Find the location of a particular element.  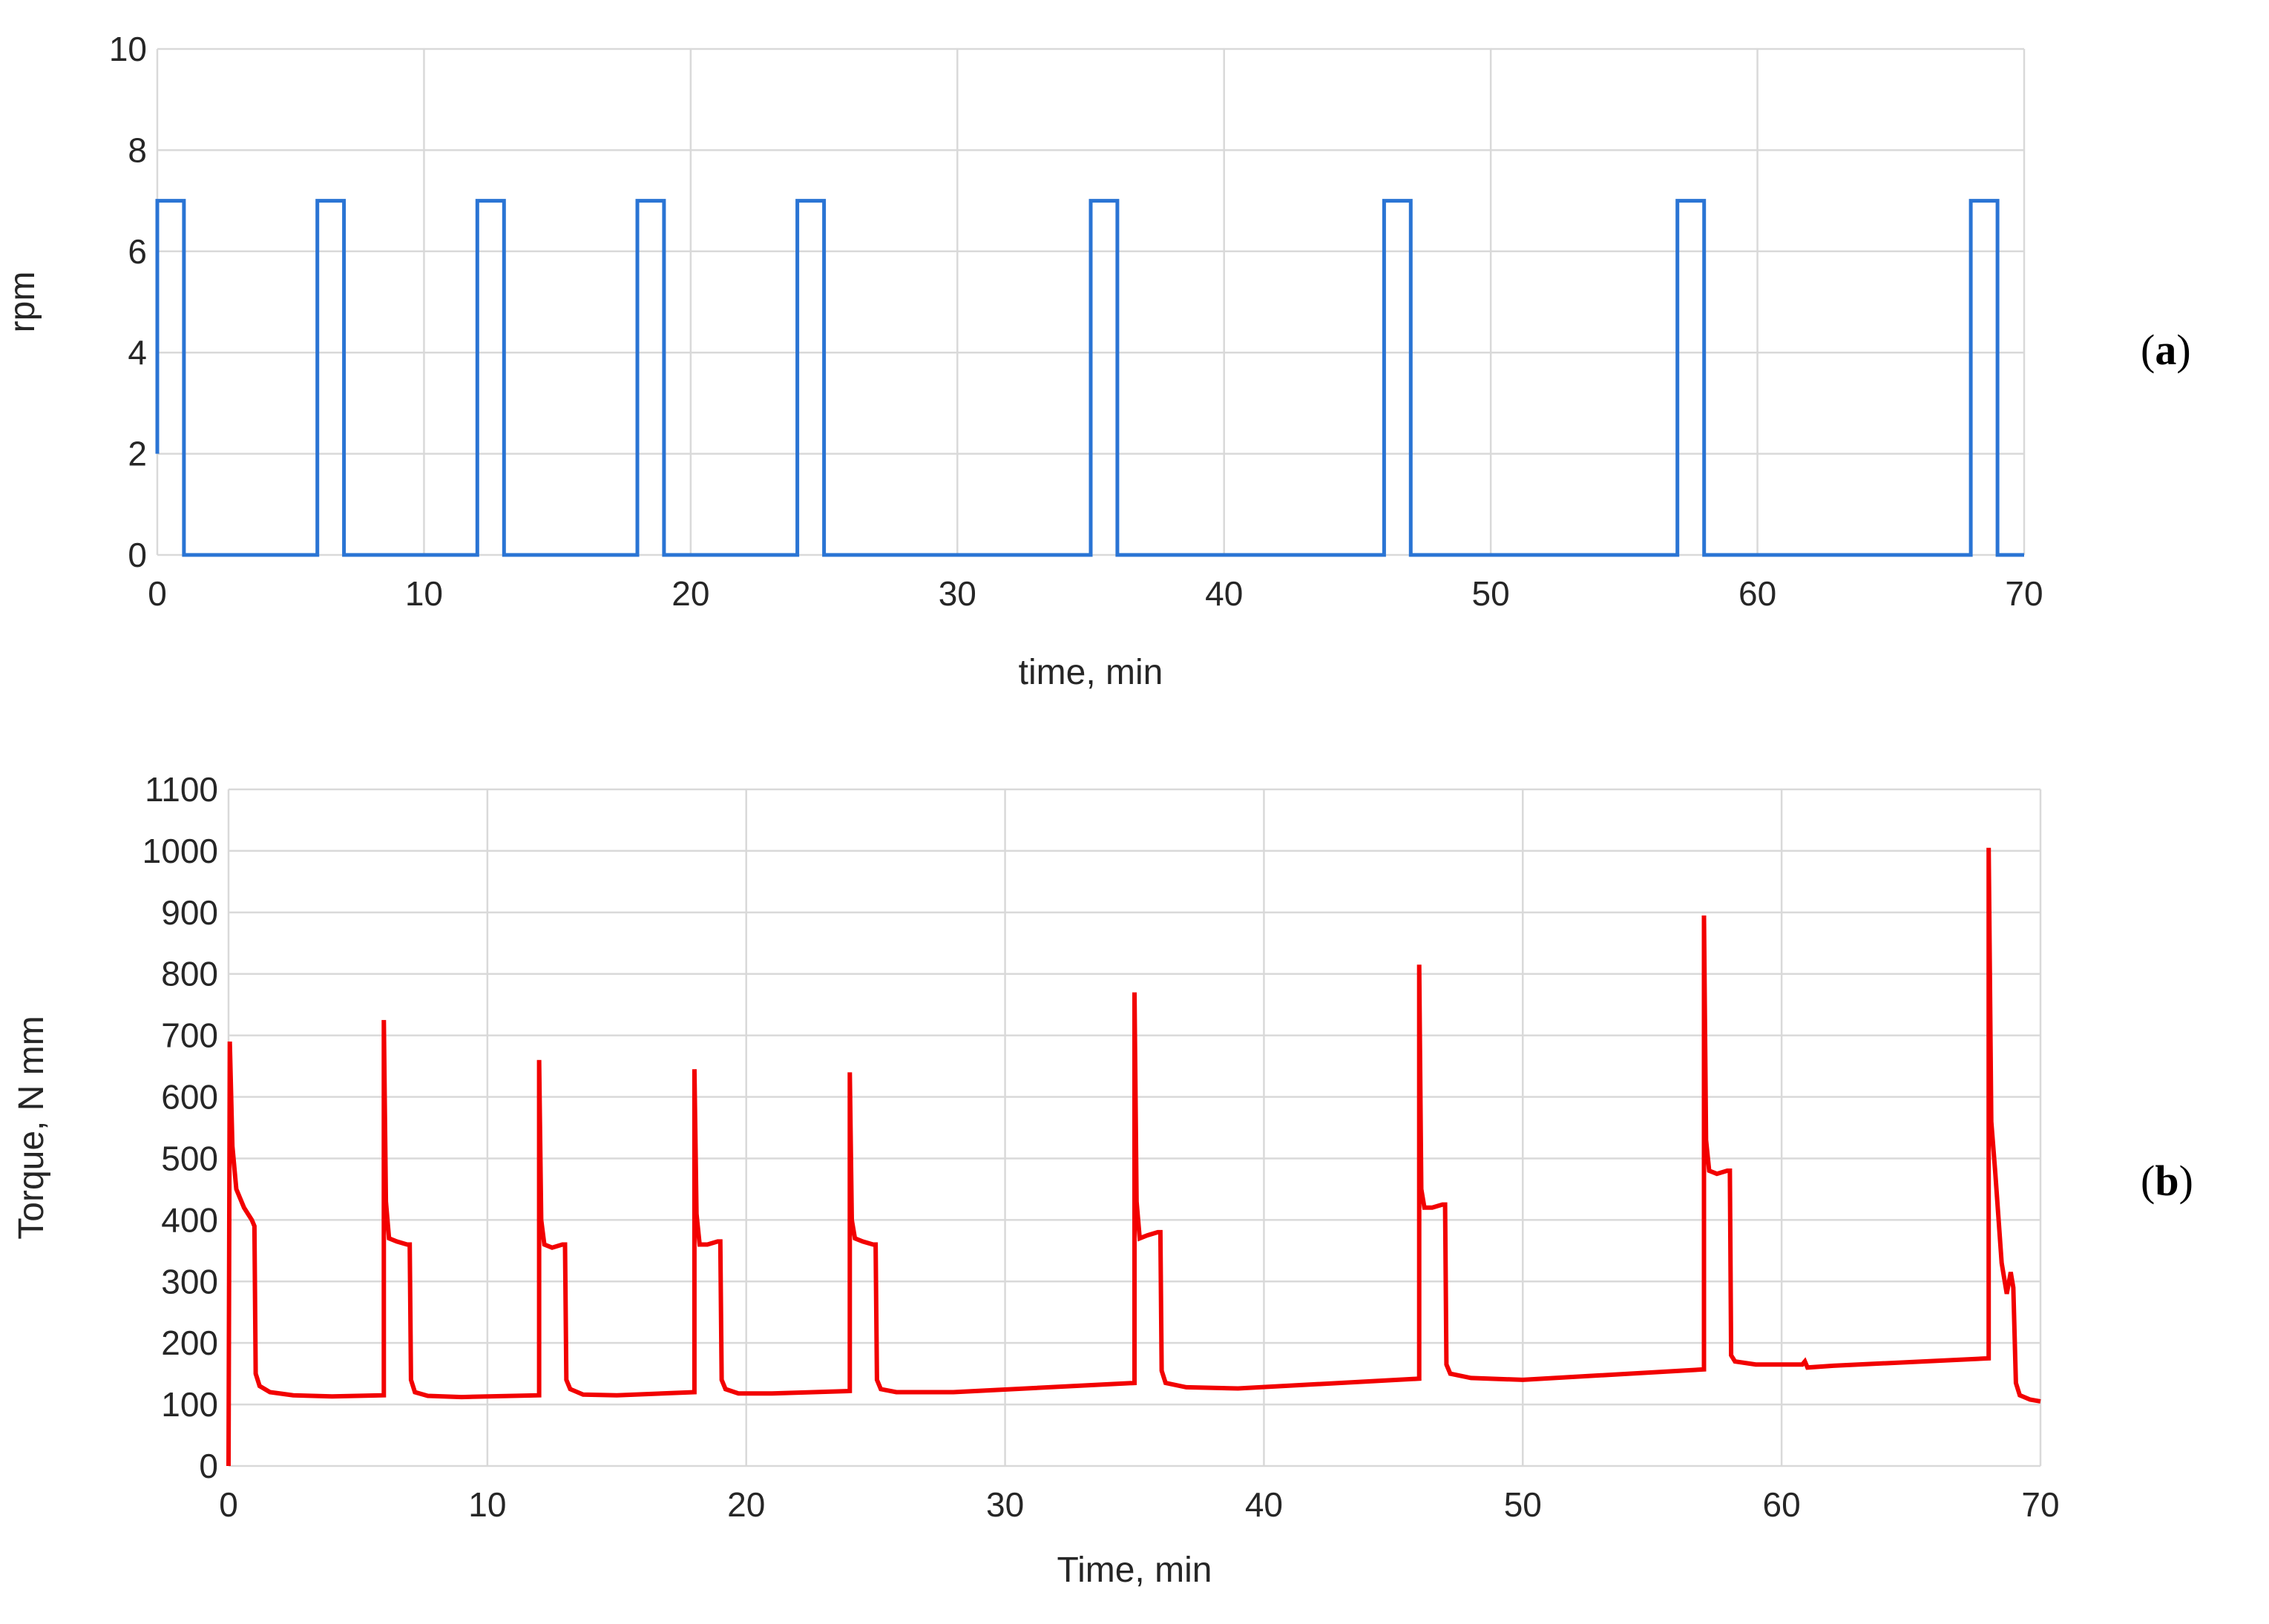

y-tick-label: 600 is located at coordinates (189, 1097).